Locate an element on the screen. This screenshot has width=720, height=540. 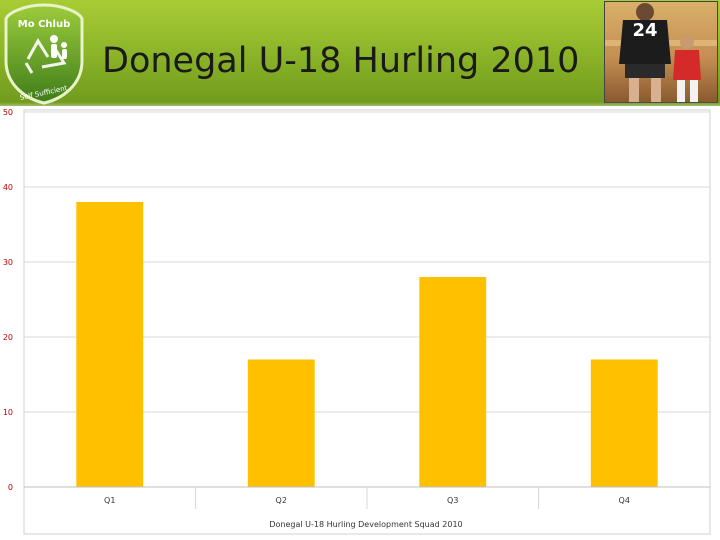
x-axis is located at coordinates (367, 497).